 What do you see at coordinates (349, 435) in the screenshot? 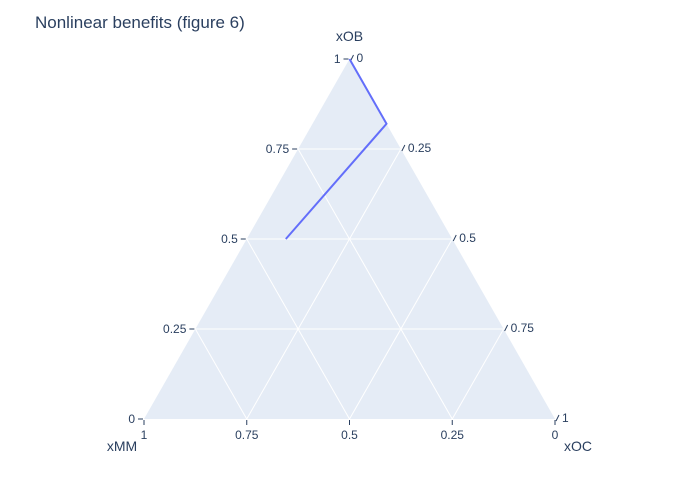
I see `tick-label-xMM: 0.5` at bounding box center [349, 435].